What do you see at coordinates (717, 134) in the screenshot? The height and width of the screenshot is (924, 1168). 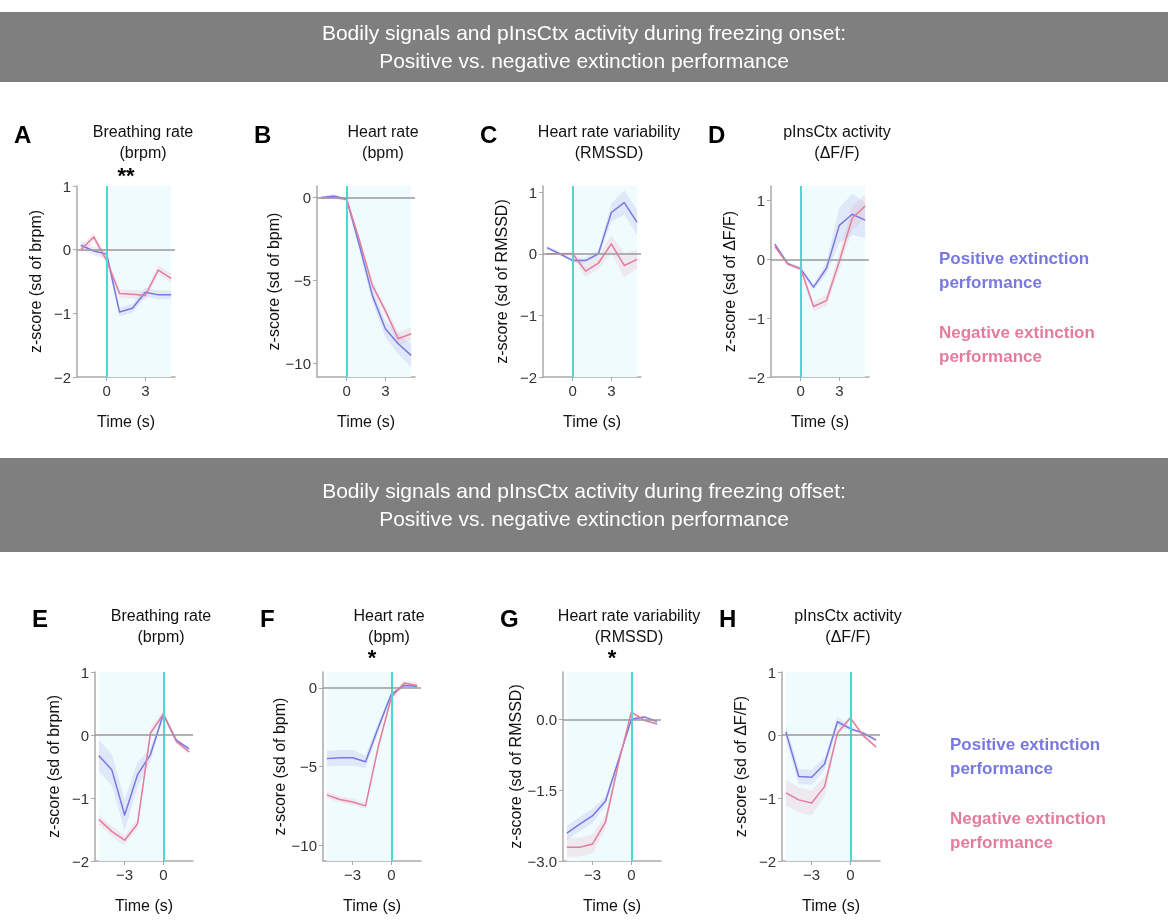 I see `text: D` at bounding box center [717, 134].